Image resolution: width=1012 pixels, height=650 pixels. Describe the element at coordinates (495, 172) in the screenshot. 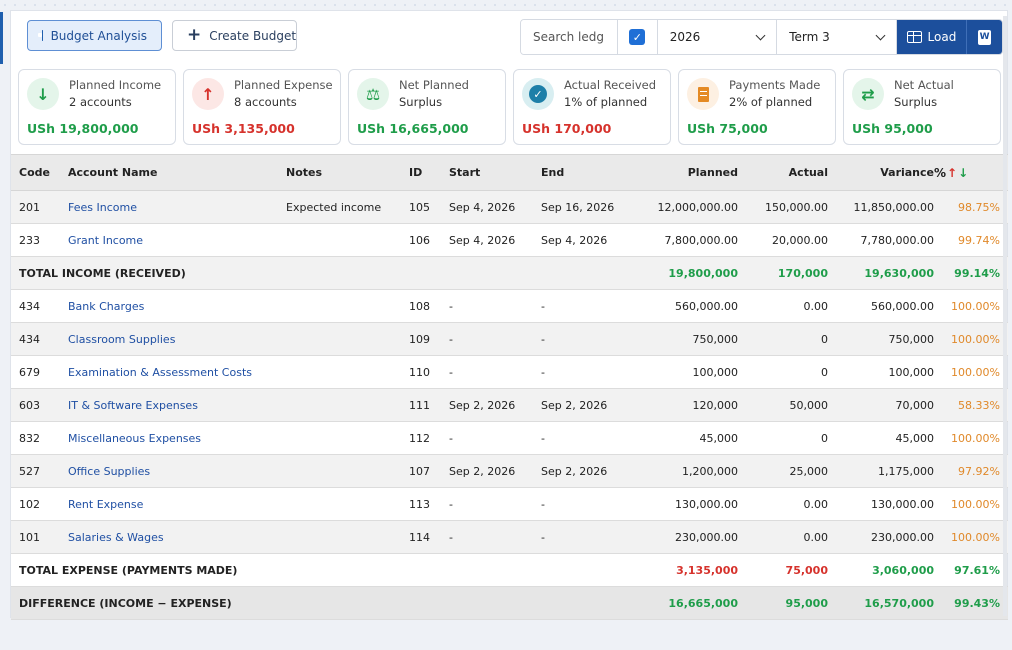

I see `header-start: Start` at that location.